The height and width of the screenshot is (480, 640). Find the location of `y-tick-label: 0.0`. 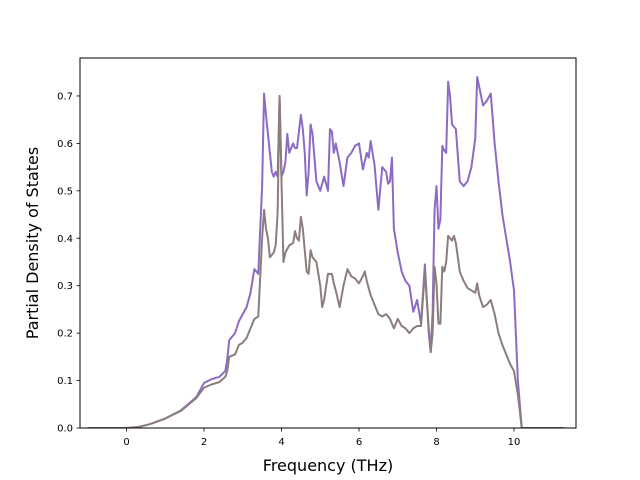

y-tick-label: 0.0 is located at coordinates (65, 429).